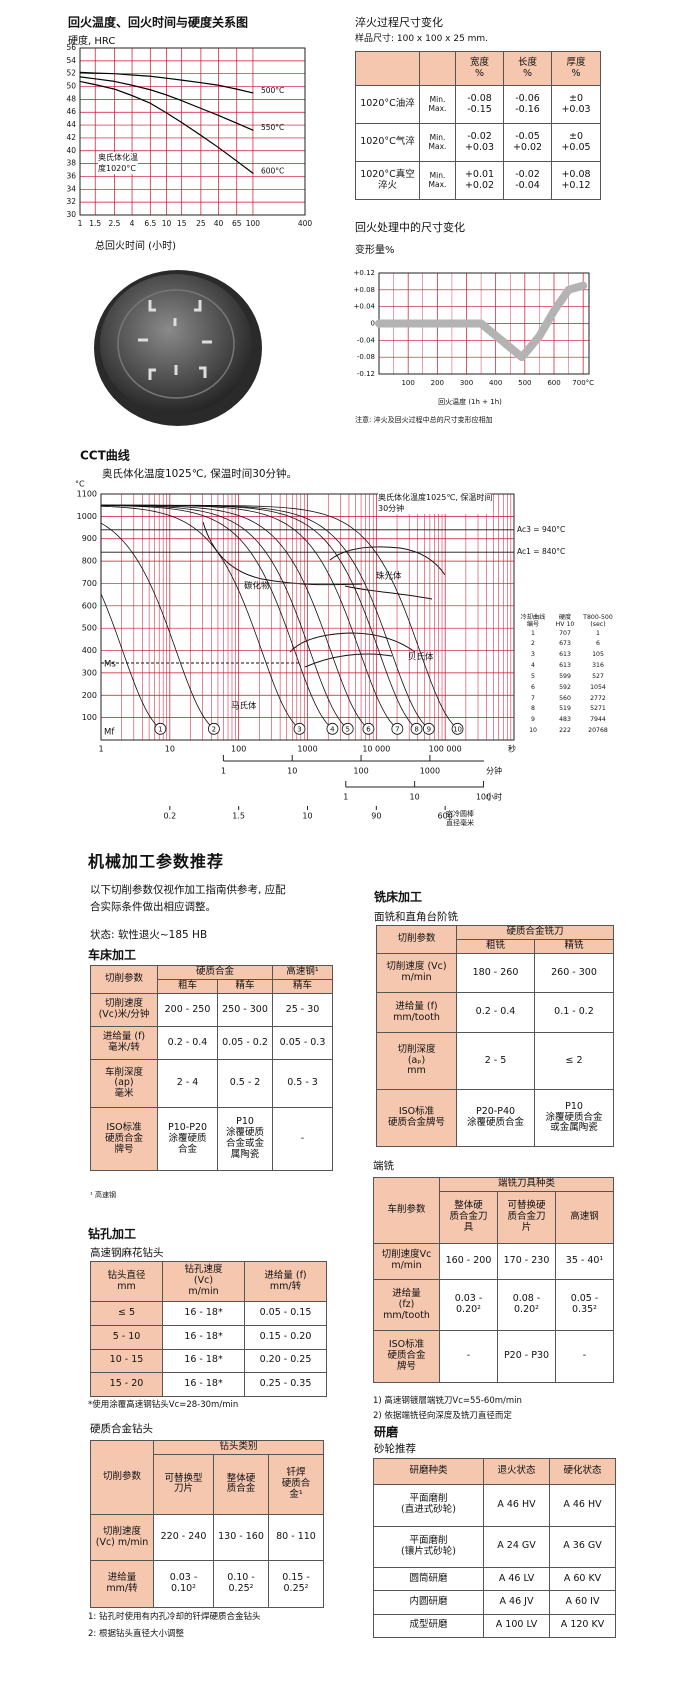 This screenshot has height=1684, width=679. What do you see at coordinates (533, 621) in the screenshot?
I see `table-header: 冷却曲线 编号` at bounding box center [533, 621].